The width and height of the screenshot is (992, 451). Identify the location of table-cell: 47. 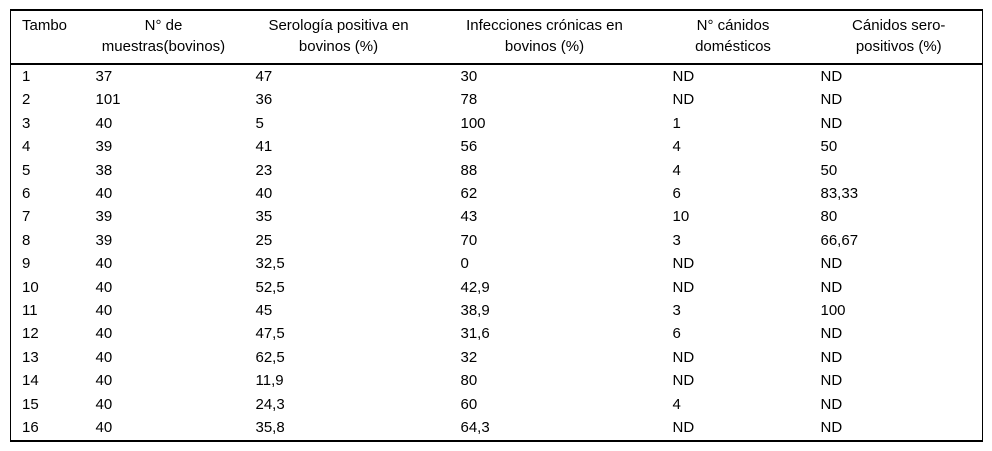
(264, 76).